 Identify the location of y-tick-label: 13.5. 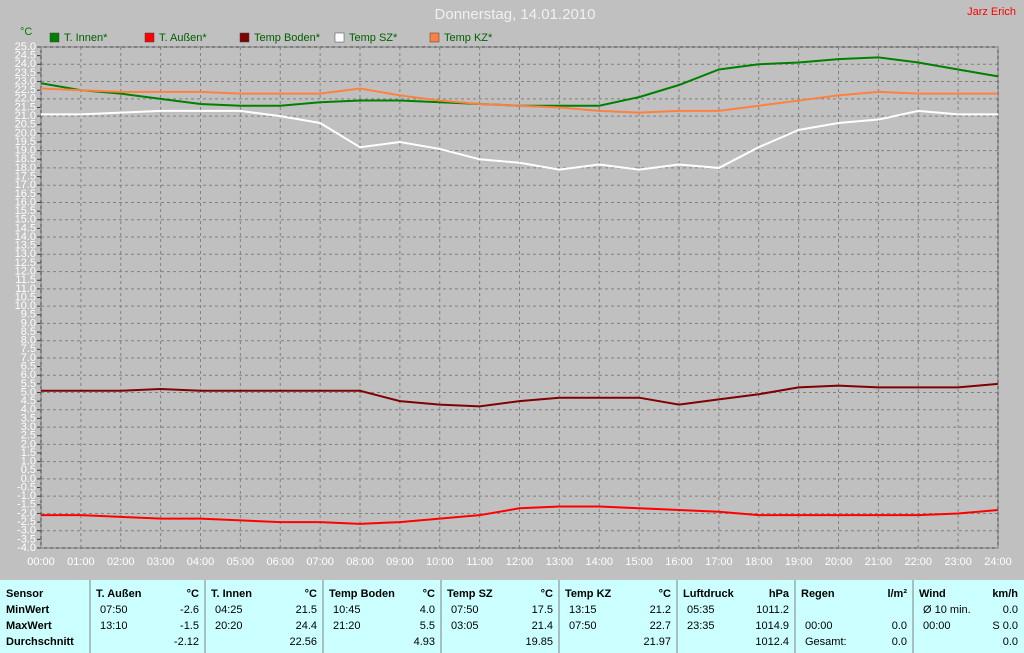
(25, 246).